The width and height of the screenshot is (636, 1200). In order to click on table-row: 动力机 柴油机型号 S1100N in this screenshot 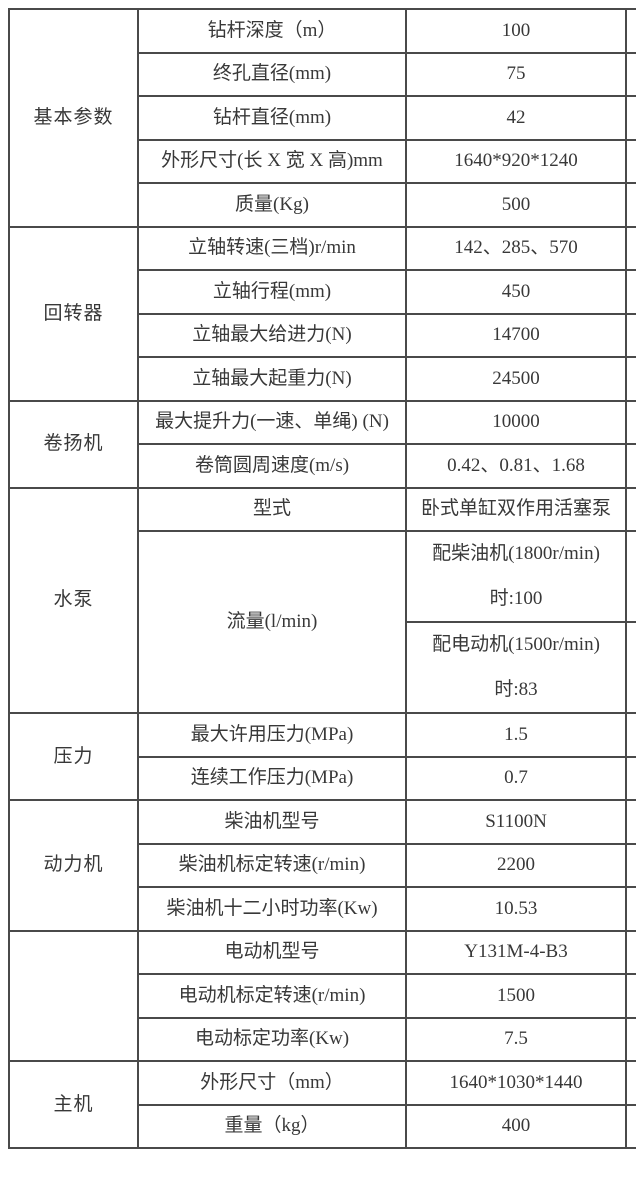, I will do `click(322, 865)`.